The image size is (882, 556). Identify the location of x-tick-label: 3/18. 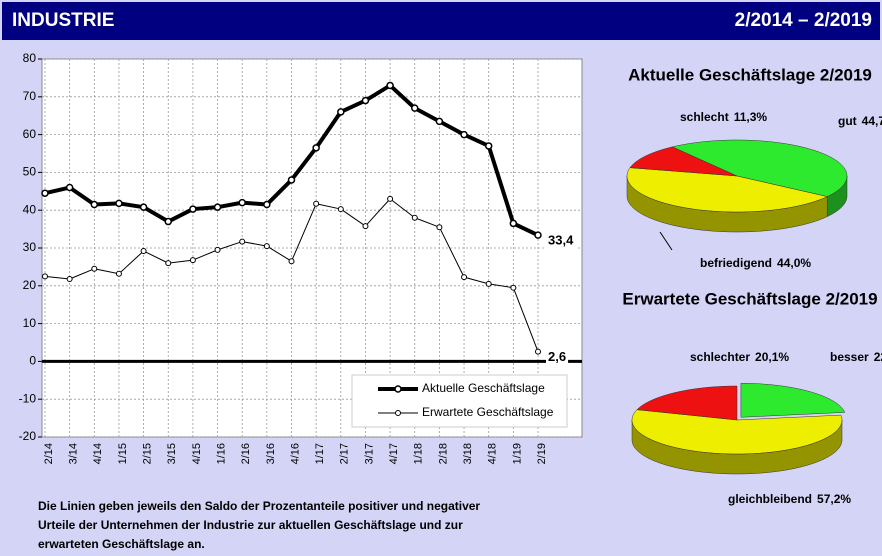
(468, 453).